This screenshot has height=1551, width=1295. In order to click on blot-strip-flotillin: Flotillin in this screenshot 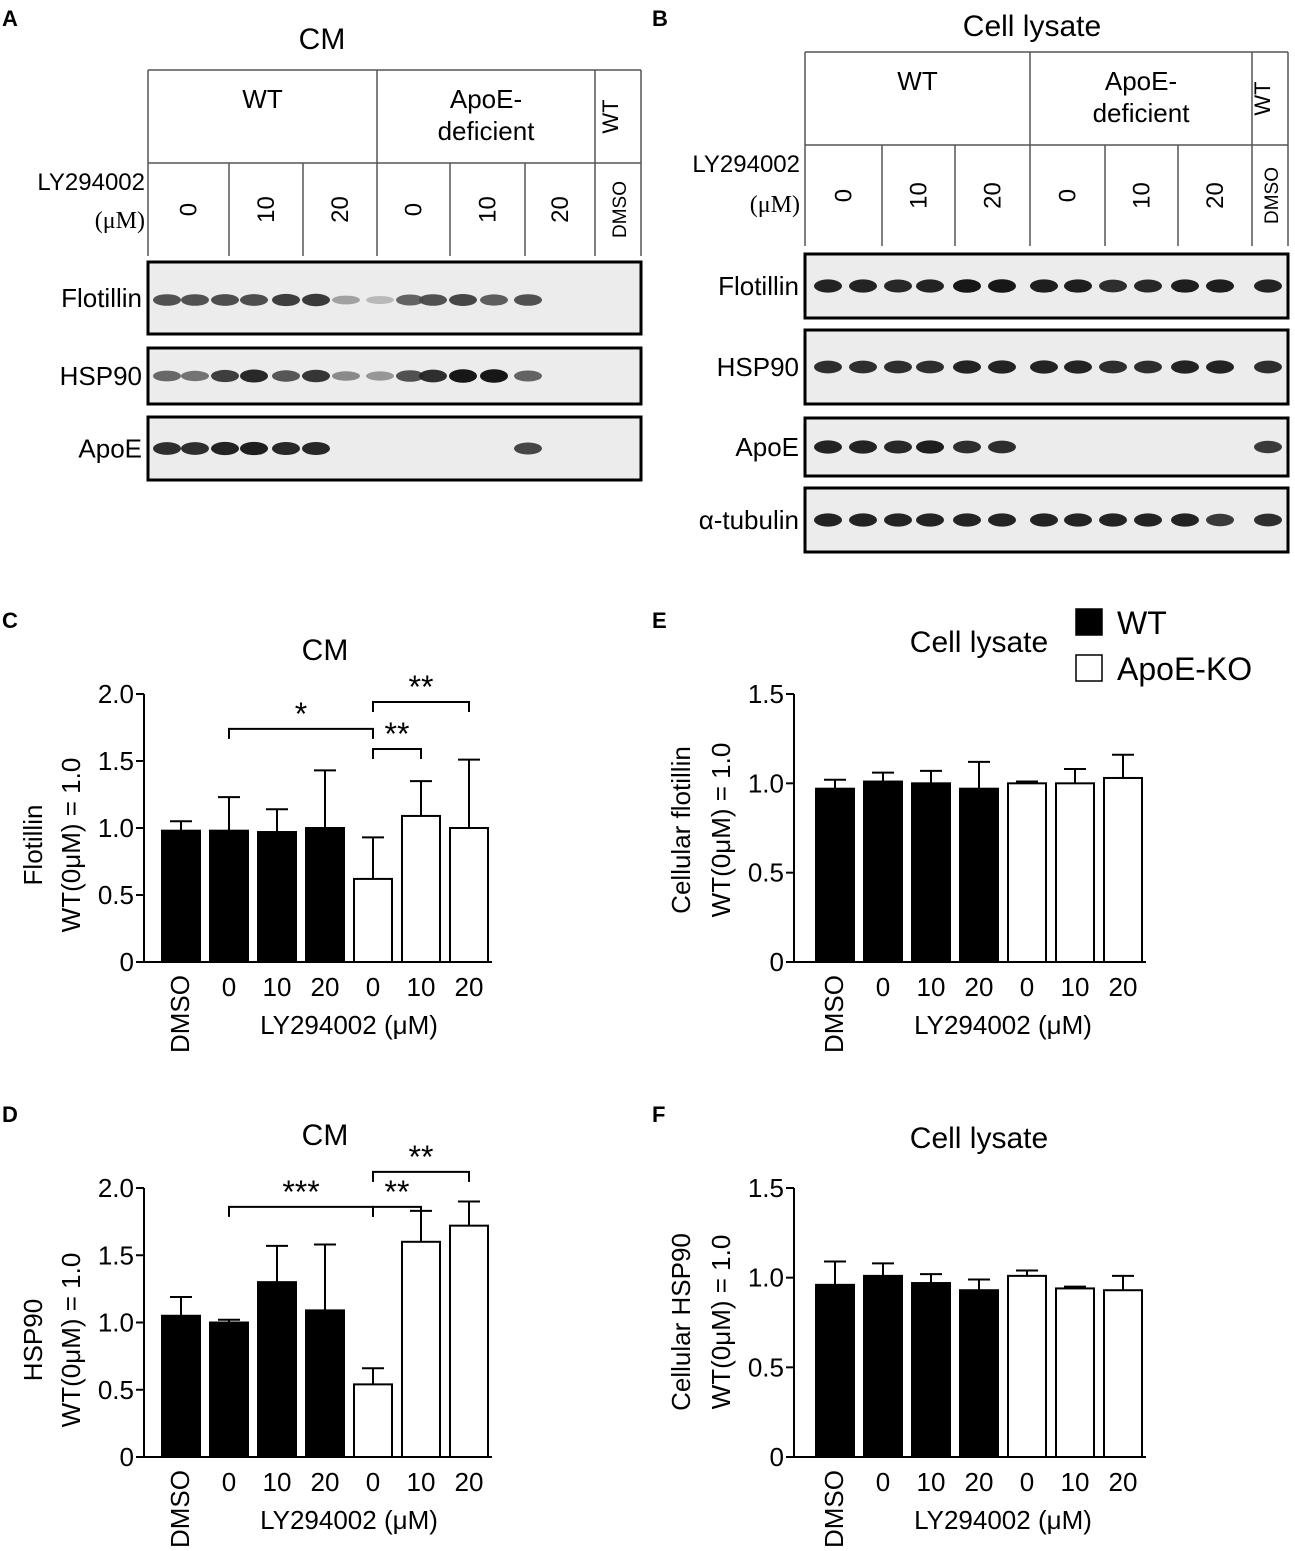, I will do `click(1004, 286)`.